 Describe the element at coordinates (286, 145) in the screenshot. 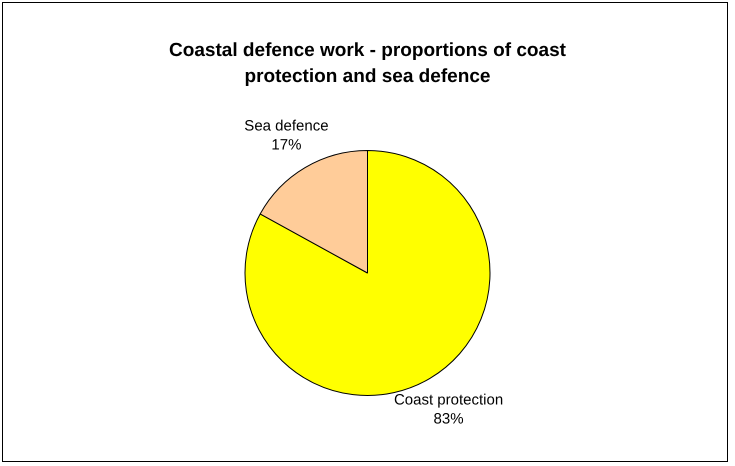

I see `data-label: 17%` at that location.